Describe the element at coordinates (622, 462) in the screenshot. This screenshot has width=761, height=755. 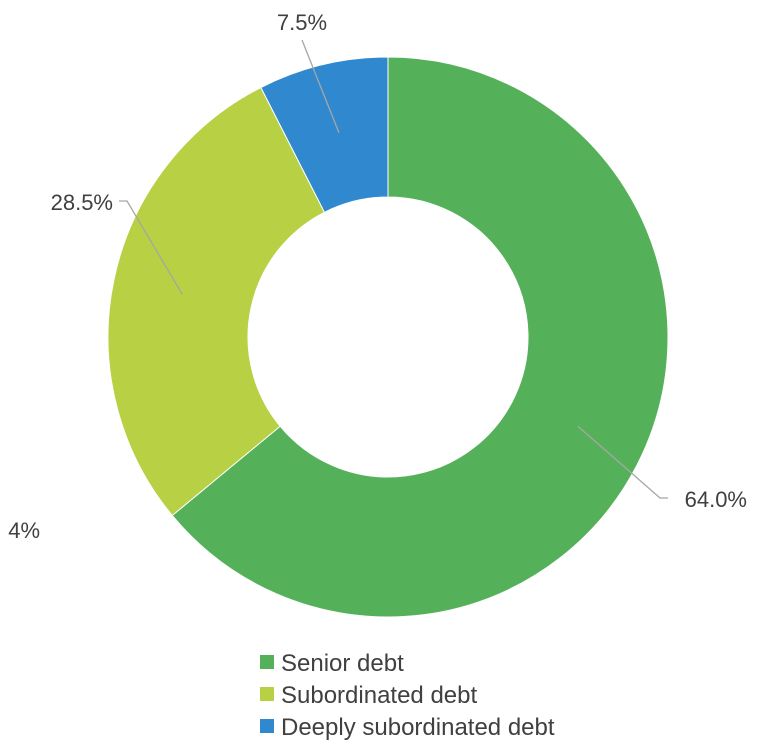
I see `leader-line-senior-debt` at that location.